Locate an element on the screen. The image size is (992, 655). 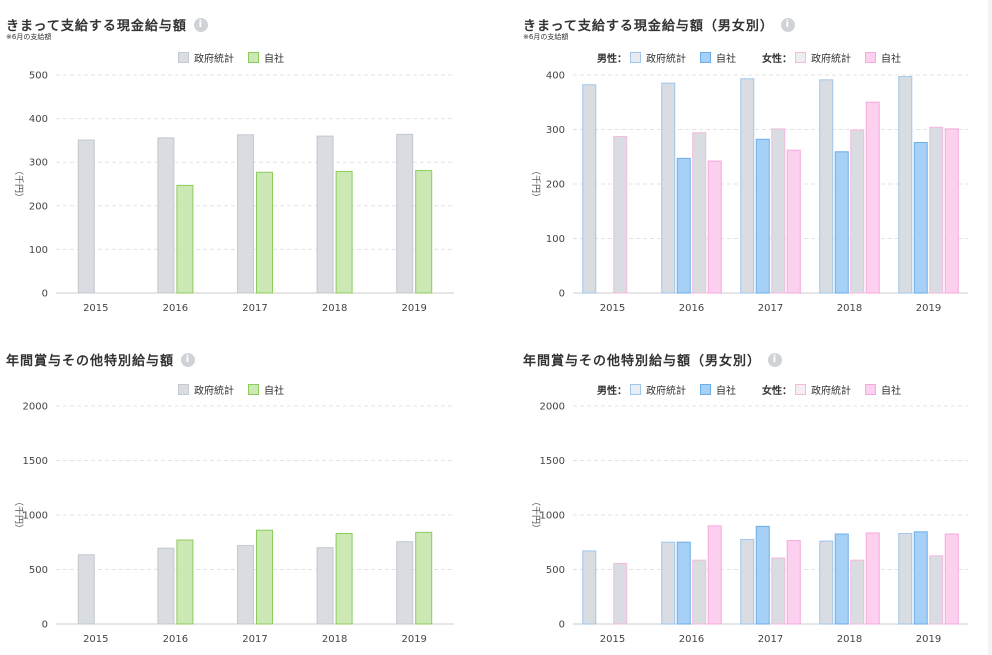
bar-female_own-2016 is located at coordinates (714, 575).